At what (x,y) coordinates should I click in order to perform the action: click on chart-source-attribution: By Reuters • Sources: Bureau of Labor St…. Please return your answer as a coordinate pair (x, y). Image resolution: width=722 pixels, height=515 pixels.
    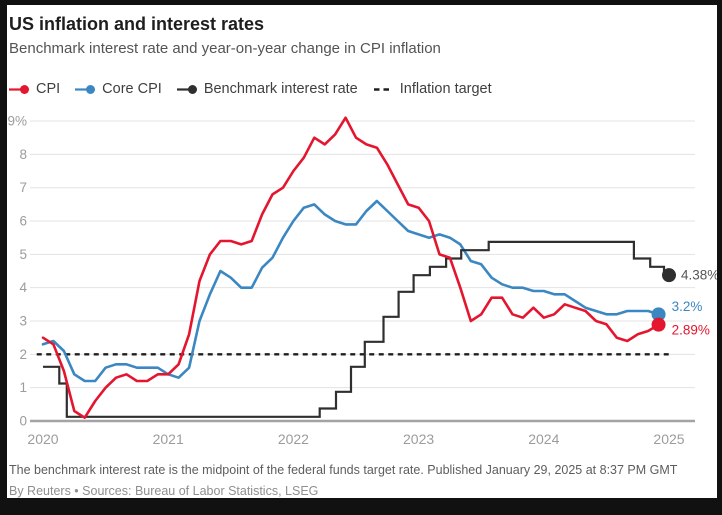
    Looking at the image, I should click on (164, 491).